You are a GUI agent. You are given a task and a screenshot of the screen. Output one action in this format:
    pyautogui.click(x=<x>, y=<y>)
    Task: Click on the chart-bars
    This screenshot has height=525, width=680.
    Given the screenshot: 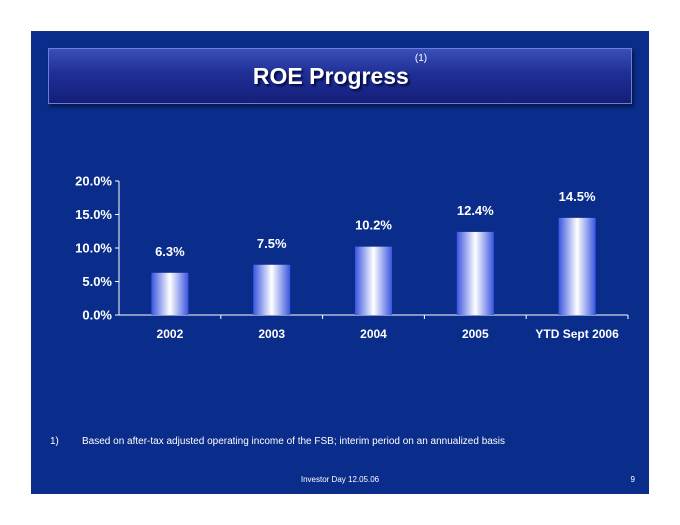 What is the action you would take?
    pyautogui.click(x=373, y=266)
    